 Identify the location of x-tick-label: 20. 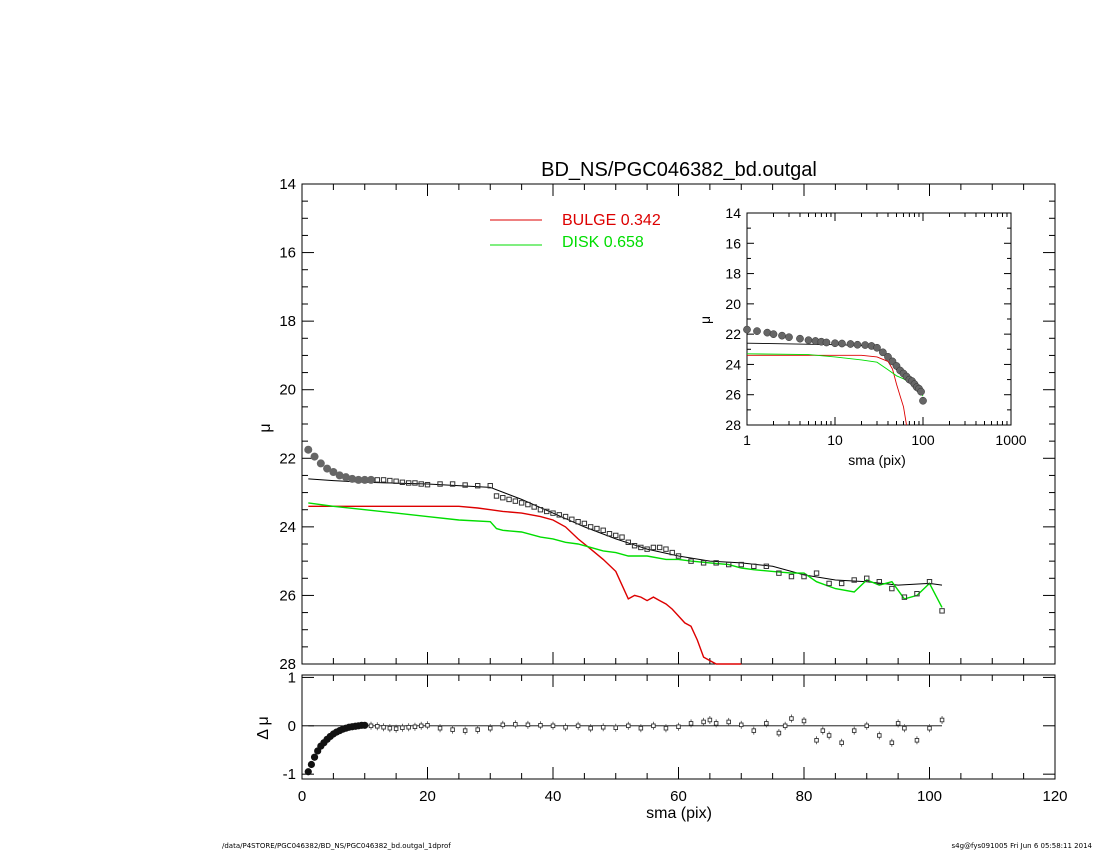
(427, 796).